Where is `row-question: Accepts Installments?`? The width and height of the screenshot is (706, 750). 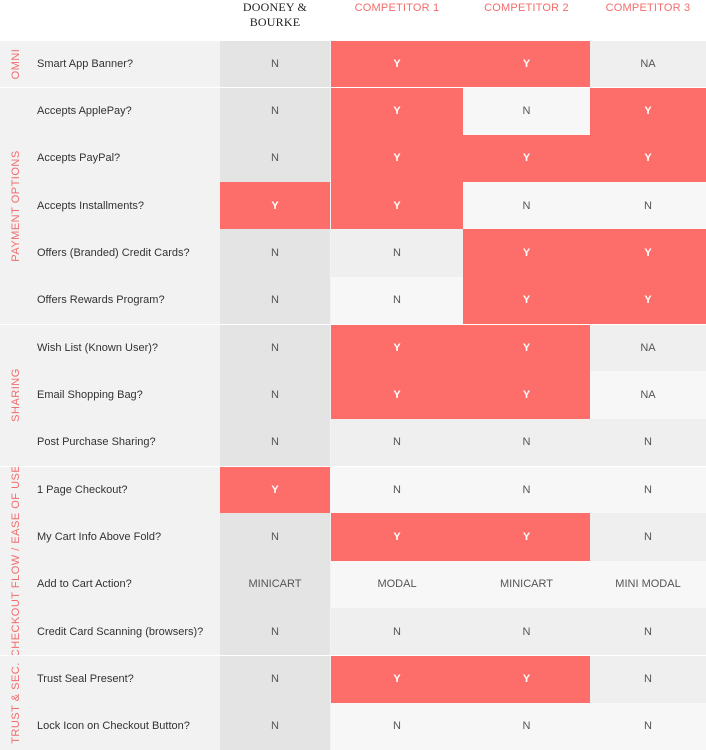
row-question: Accepts Installments? is located at coordinates (126, 205).